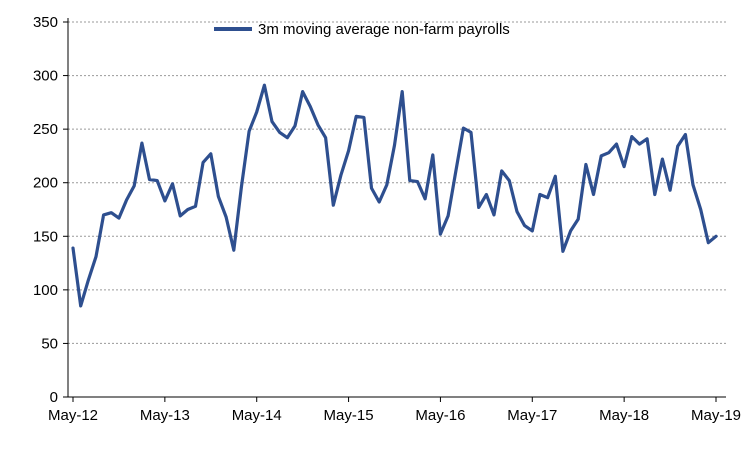 The width and height of the screenshot is (744, 452). I want to click on y-tick-label-0: 0, so click(54, 397).